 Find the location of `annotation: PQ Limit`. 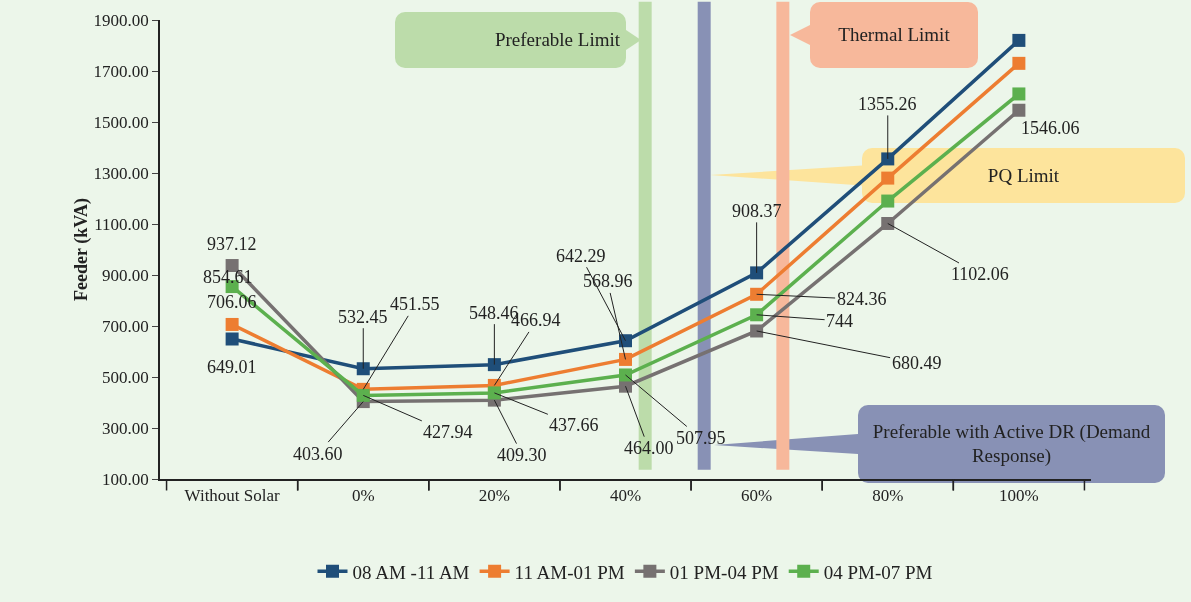

annotation: PQ Limit is located at coordinates (1023, 175).